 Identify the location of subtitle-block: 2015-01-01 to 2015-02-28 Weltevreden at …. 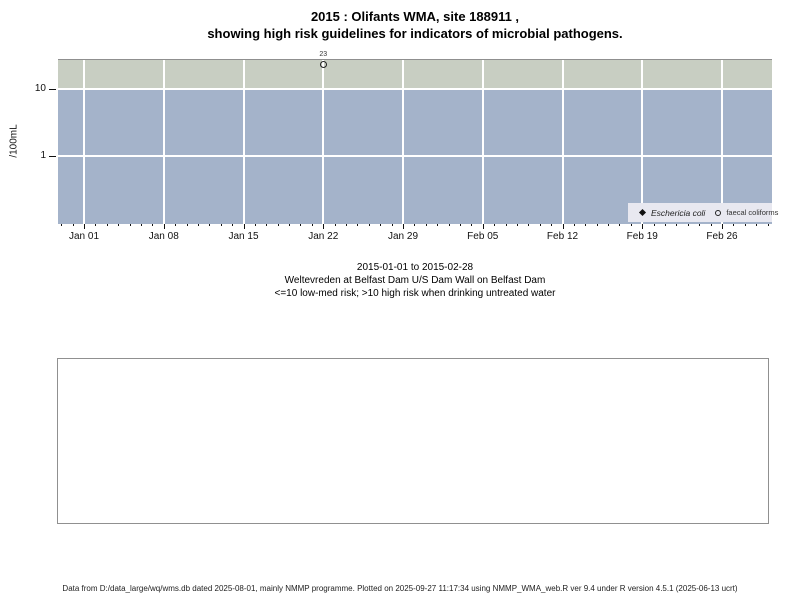
(415, 280).